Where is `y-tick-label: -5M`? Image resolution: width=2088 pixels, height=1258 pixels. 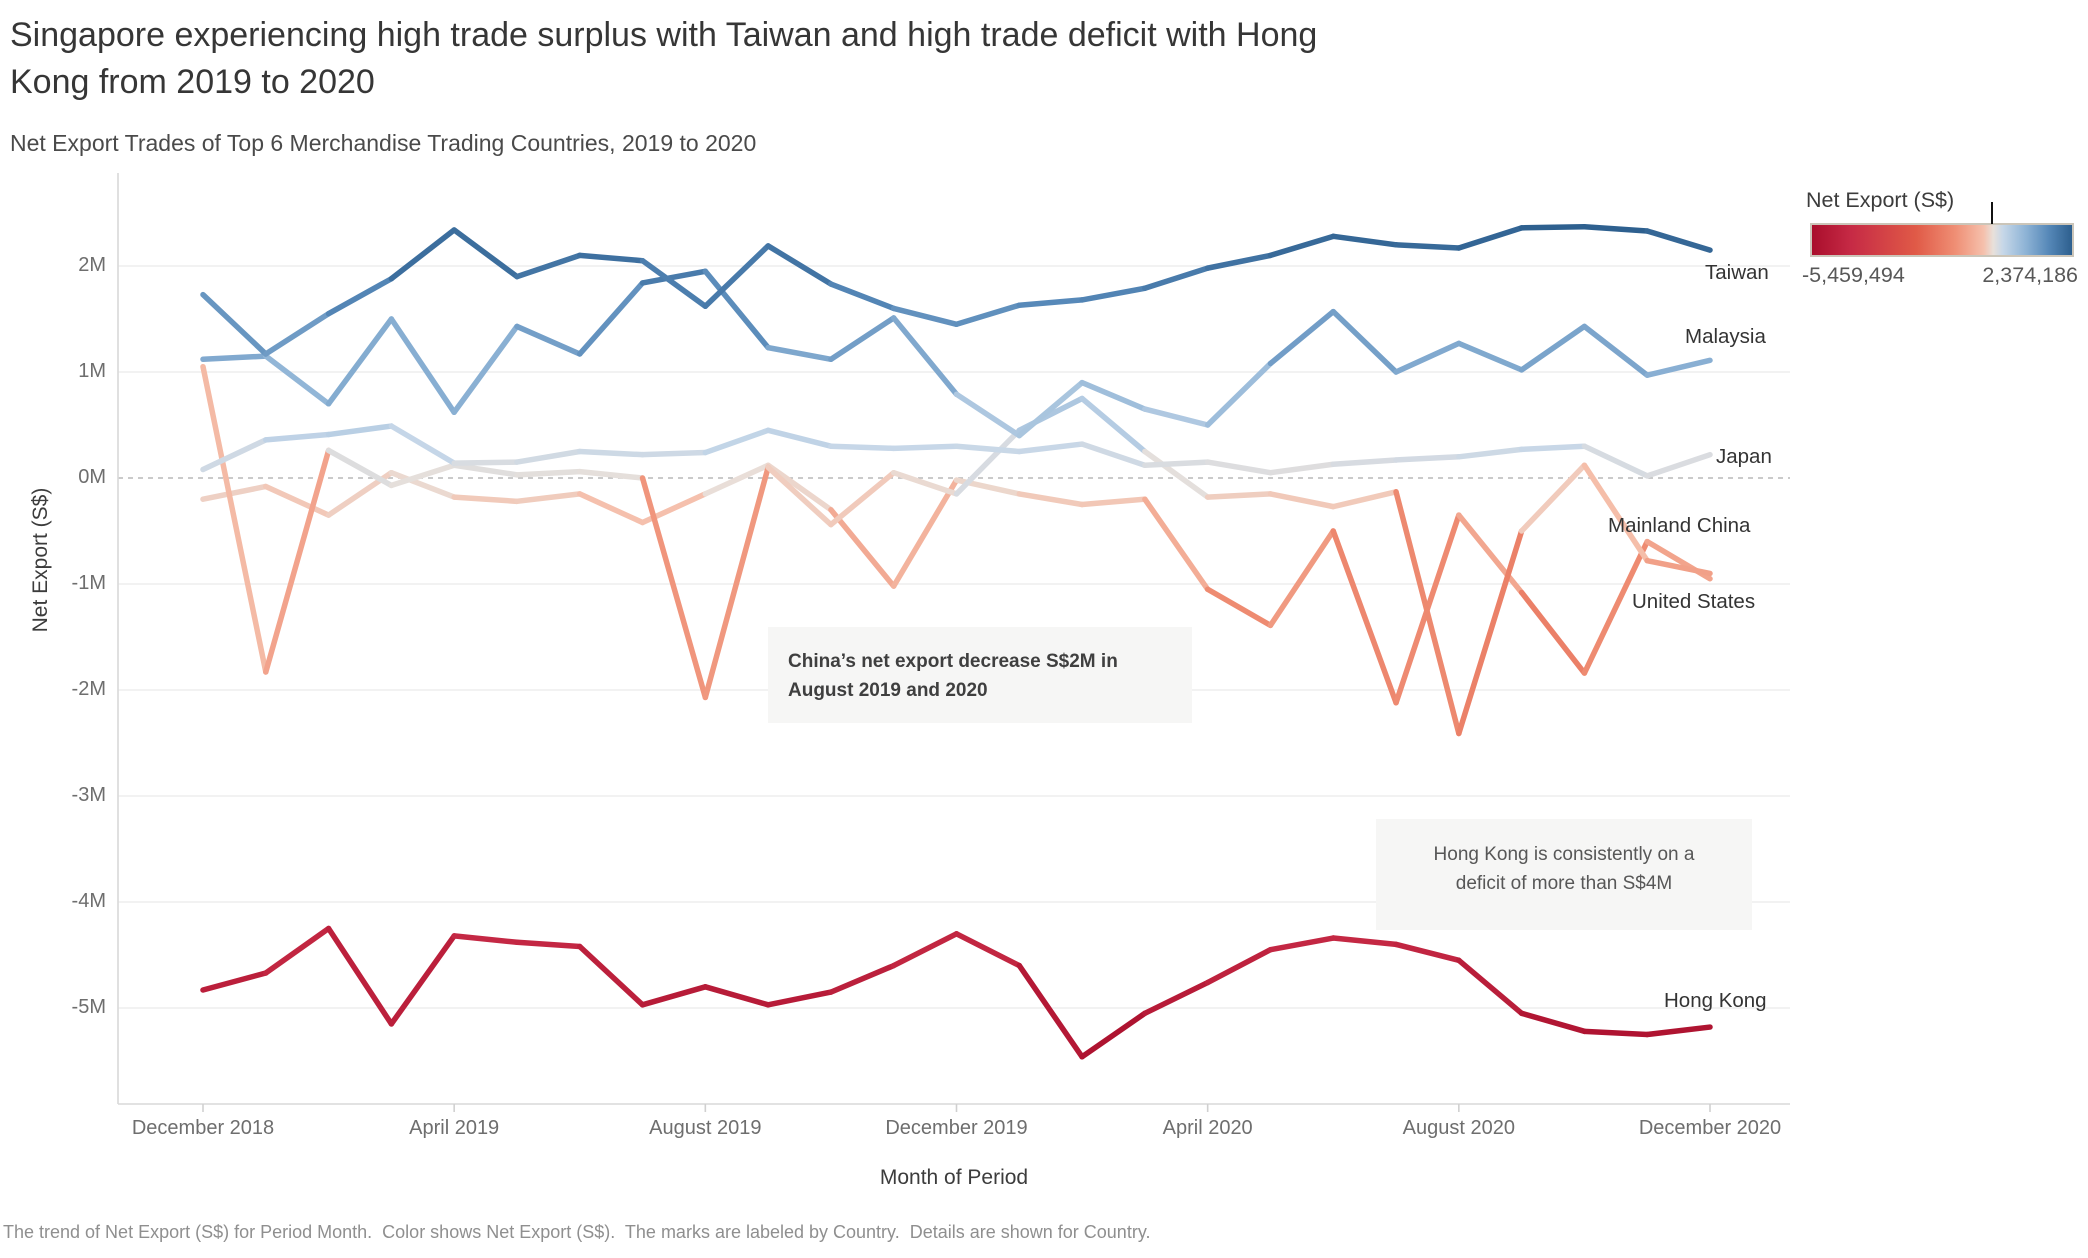 y-tick-label: -5M is located at coordinates (88, 1007).